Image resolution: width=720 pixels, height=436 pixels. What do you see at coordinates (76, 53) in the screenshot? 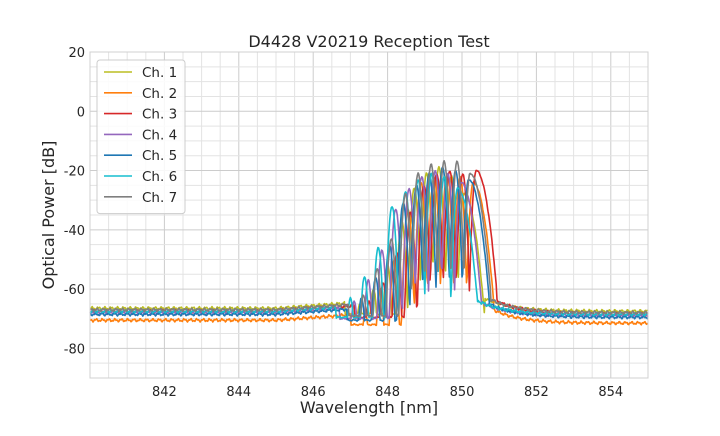
I see `y-tick-label: 20` at bounding box center [76, 53].